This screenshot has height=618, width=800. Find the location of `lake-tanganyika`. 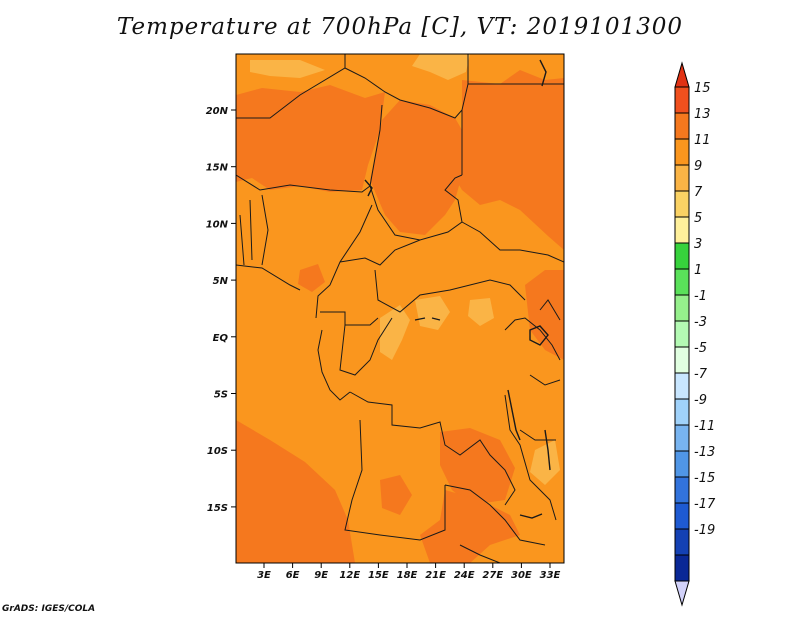

lake-tanganyika is located at coordinates (514, 415).